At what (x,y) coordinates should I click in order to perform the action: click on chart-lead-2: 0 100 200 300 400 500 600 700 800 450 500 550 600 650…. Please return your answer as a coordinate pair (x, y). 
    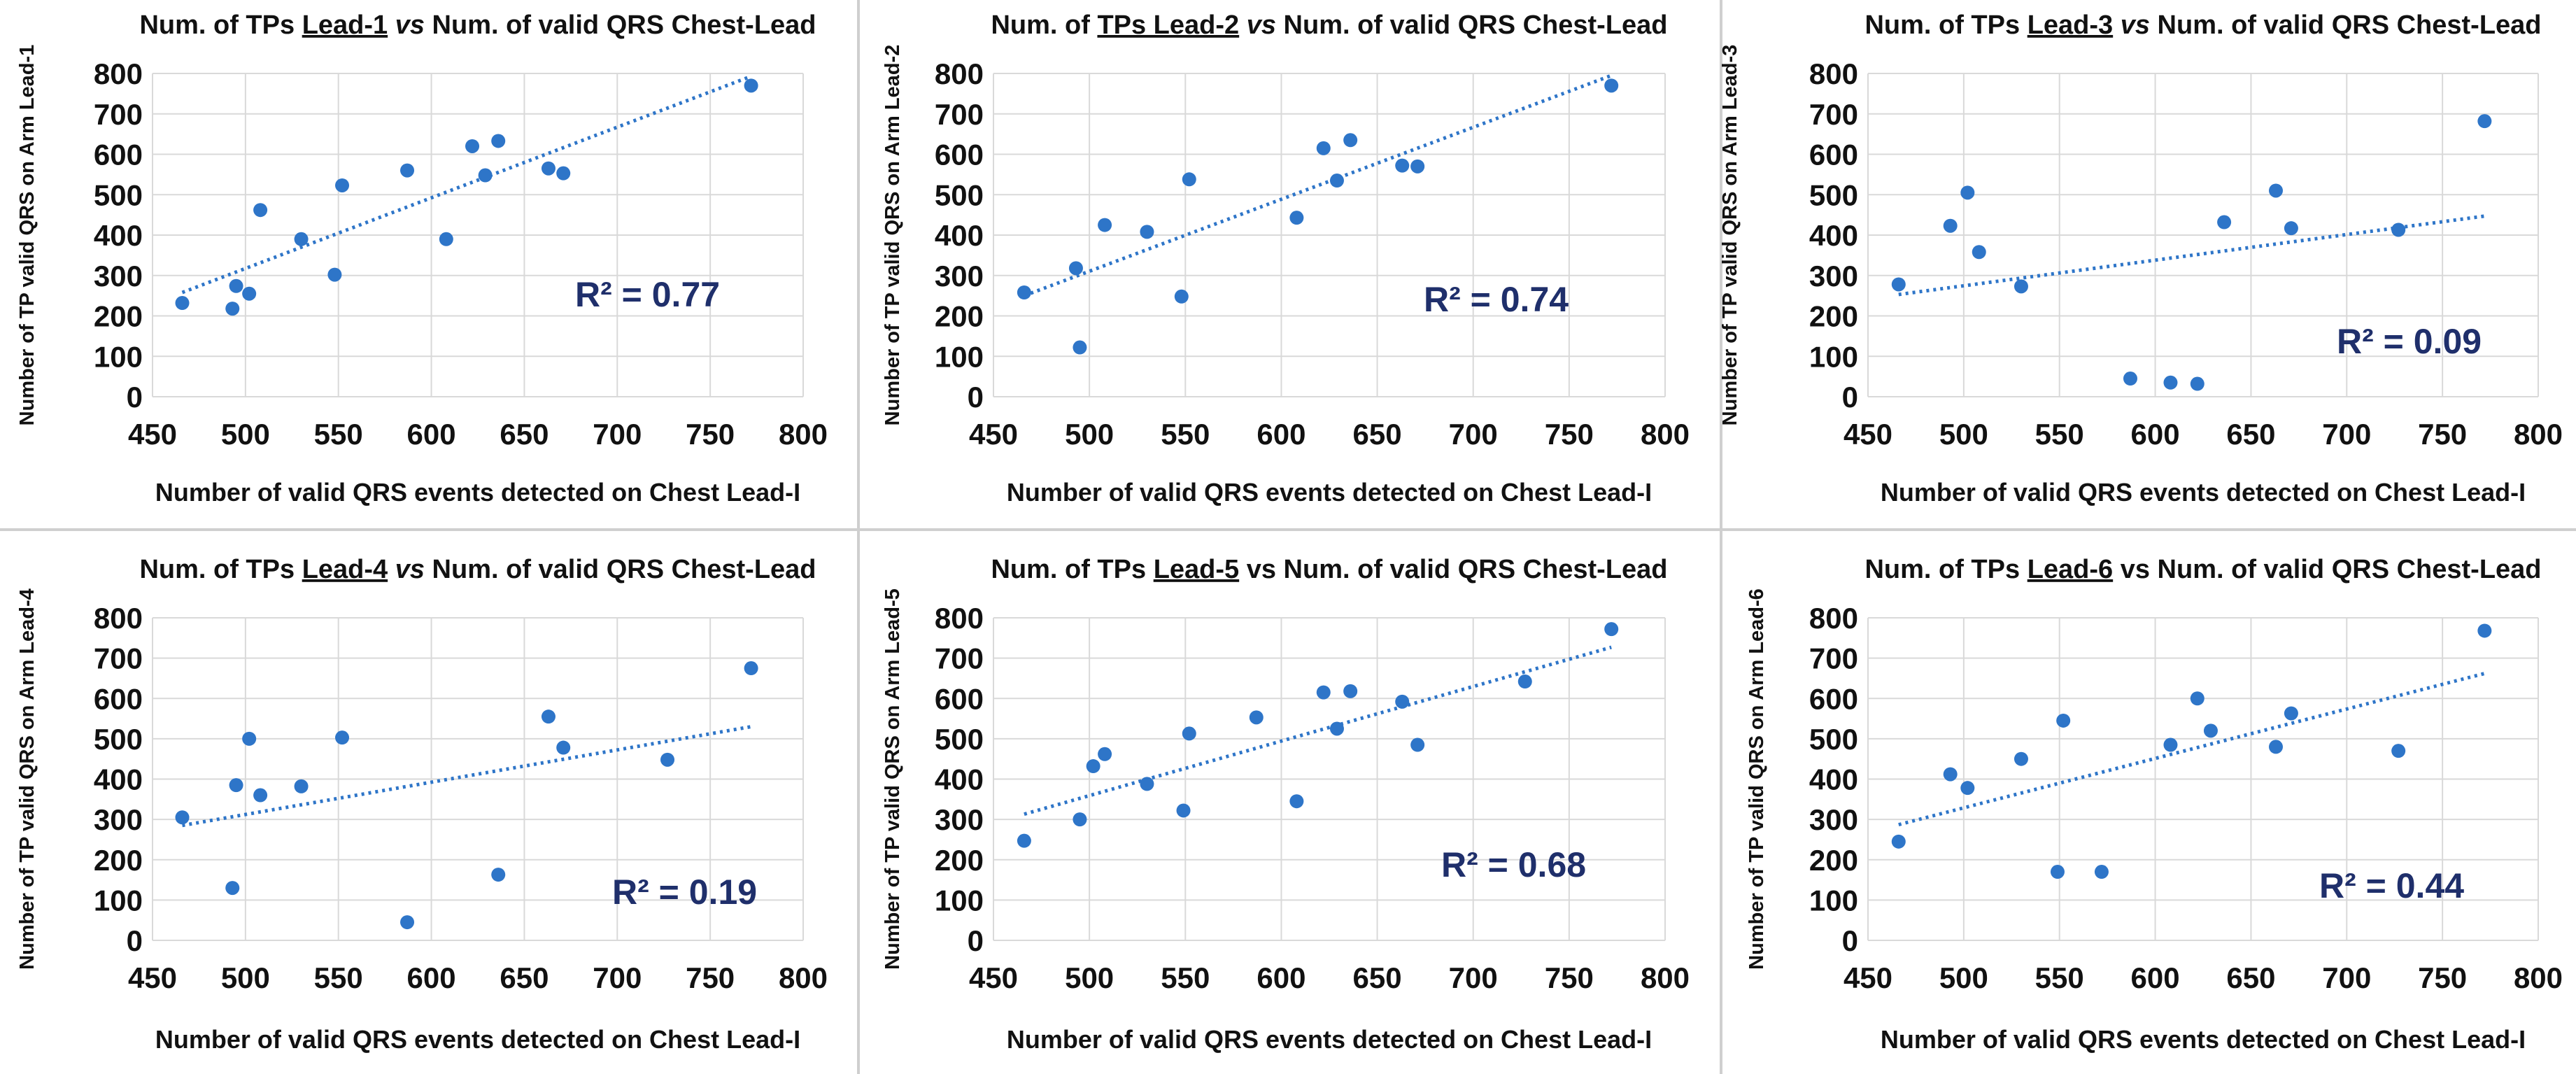
    Looking at the image, I should click on (1286, 258).